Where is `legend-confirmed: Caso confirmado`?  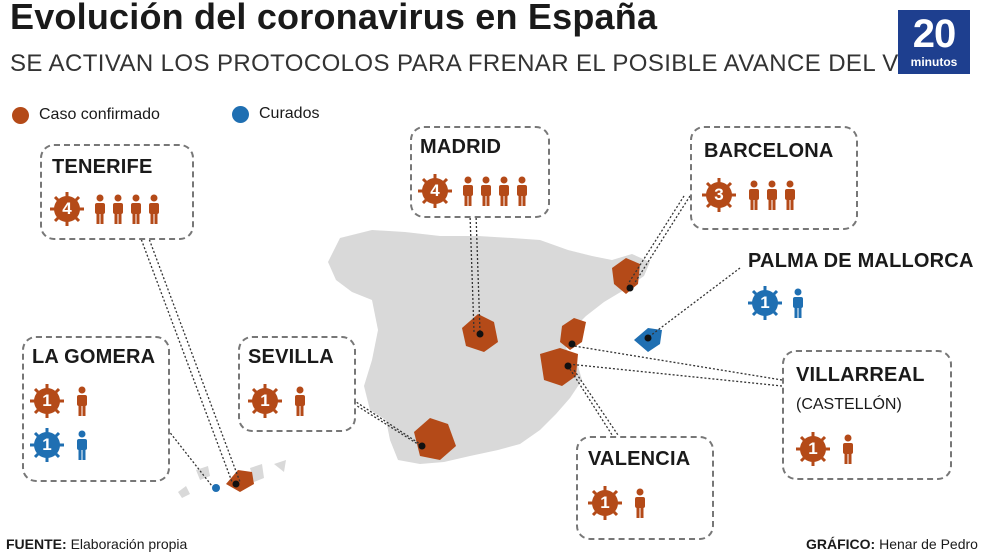
legend-confirmed: Caso confirmado is located at coordinates (86, 115).